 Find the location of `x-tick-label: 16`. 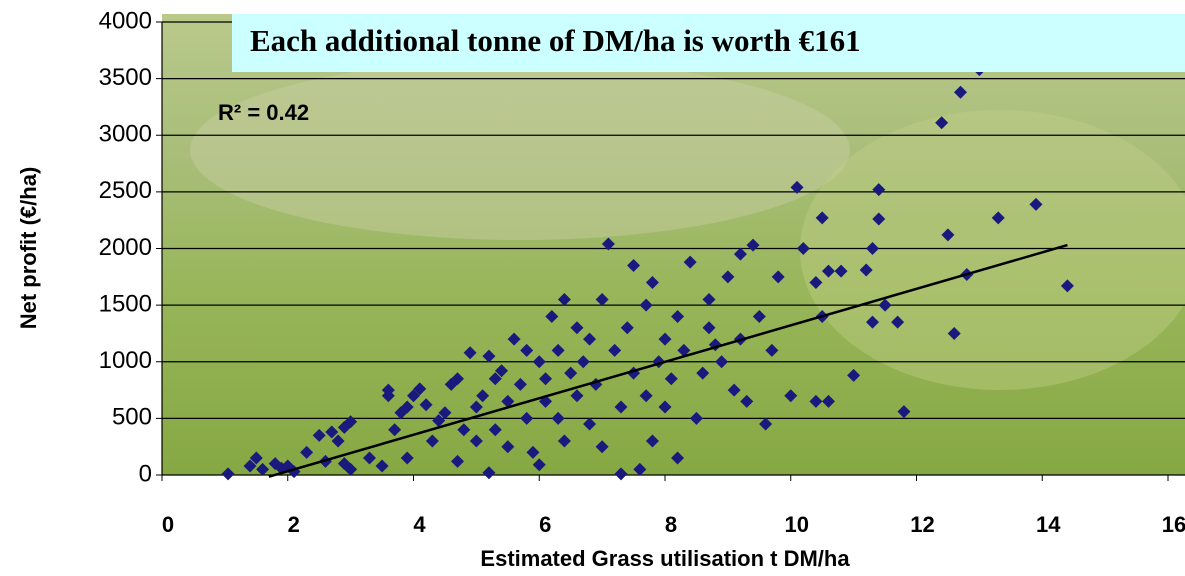

x-tick-label: 16 is located at coordinates (1173, 524).